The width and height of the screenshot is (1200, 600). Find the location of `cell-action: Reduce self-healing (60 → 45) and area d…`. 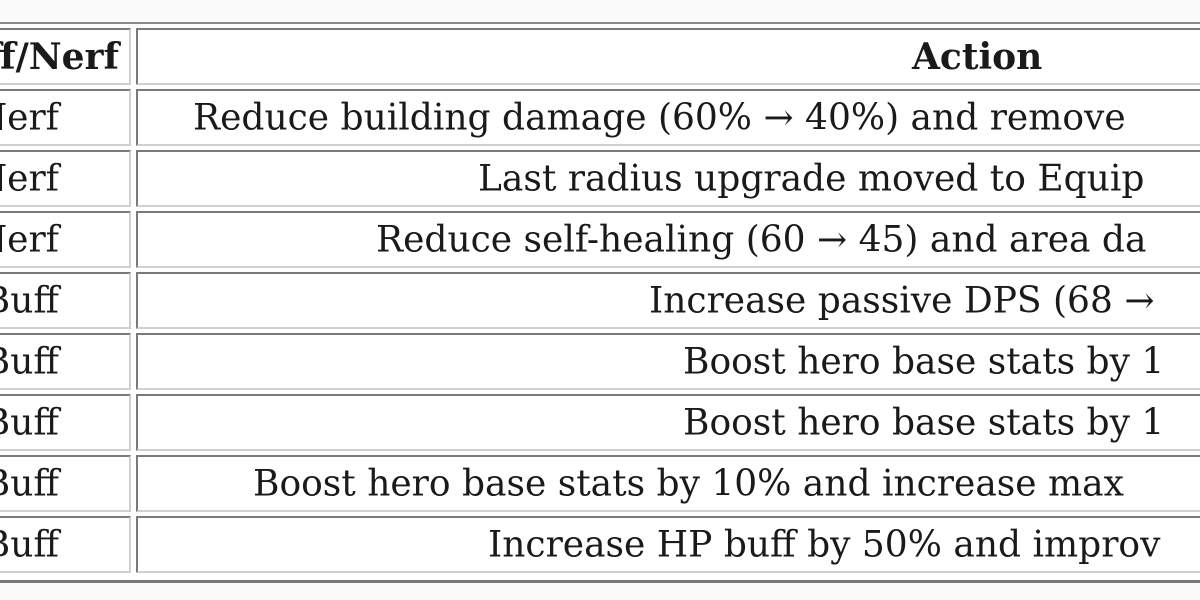

cell-action: Reduce self-healing (60 → 45) and area d… is located at coordinates (668, 239).